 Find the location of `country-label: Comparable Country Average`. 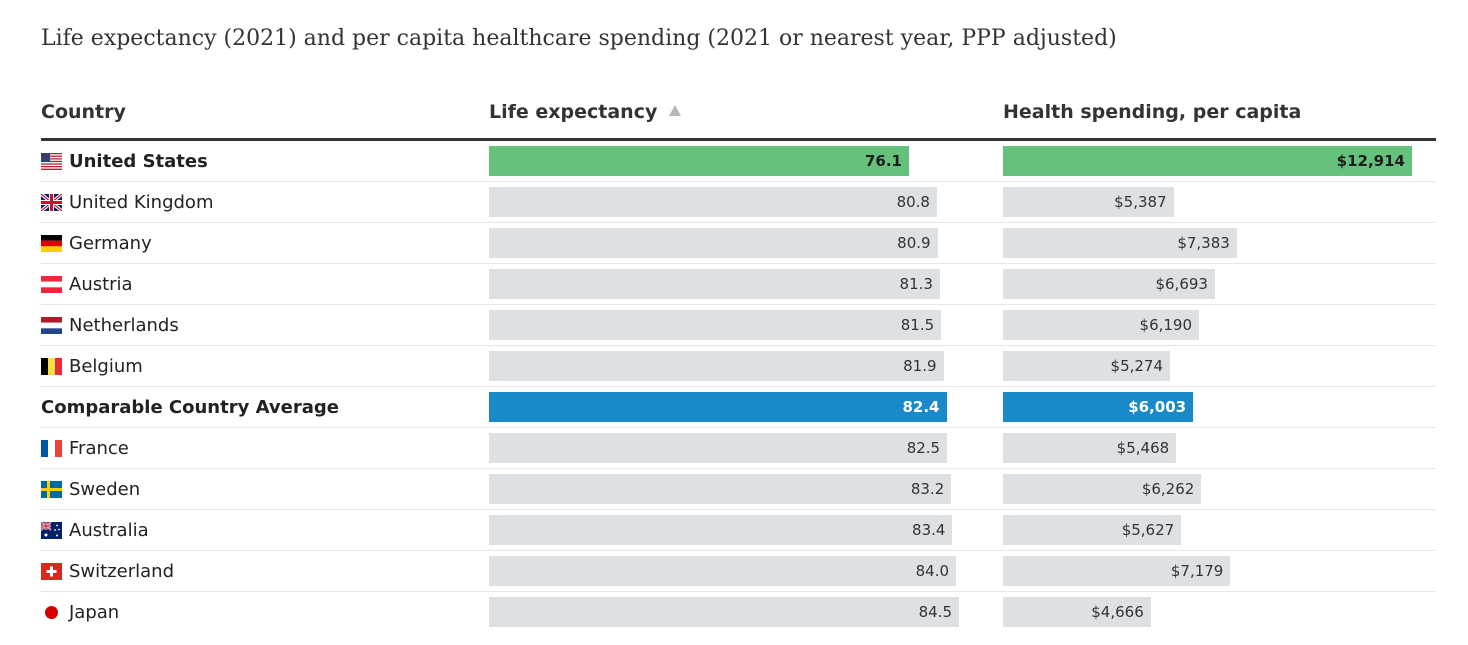

country-label: Comparable Country Average is located at coordinates (190, 407).